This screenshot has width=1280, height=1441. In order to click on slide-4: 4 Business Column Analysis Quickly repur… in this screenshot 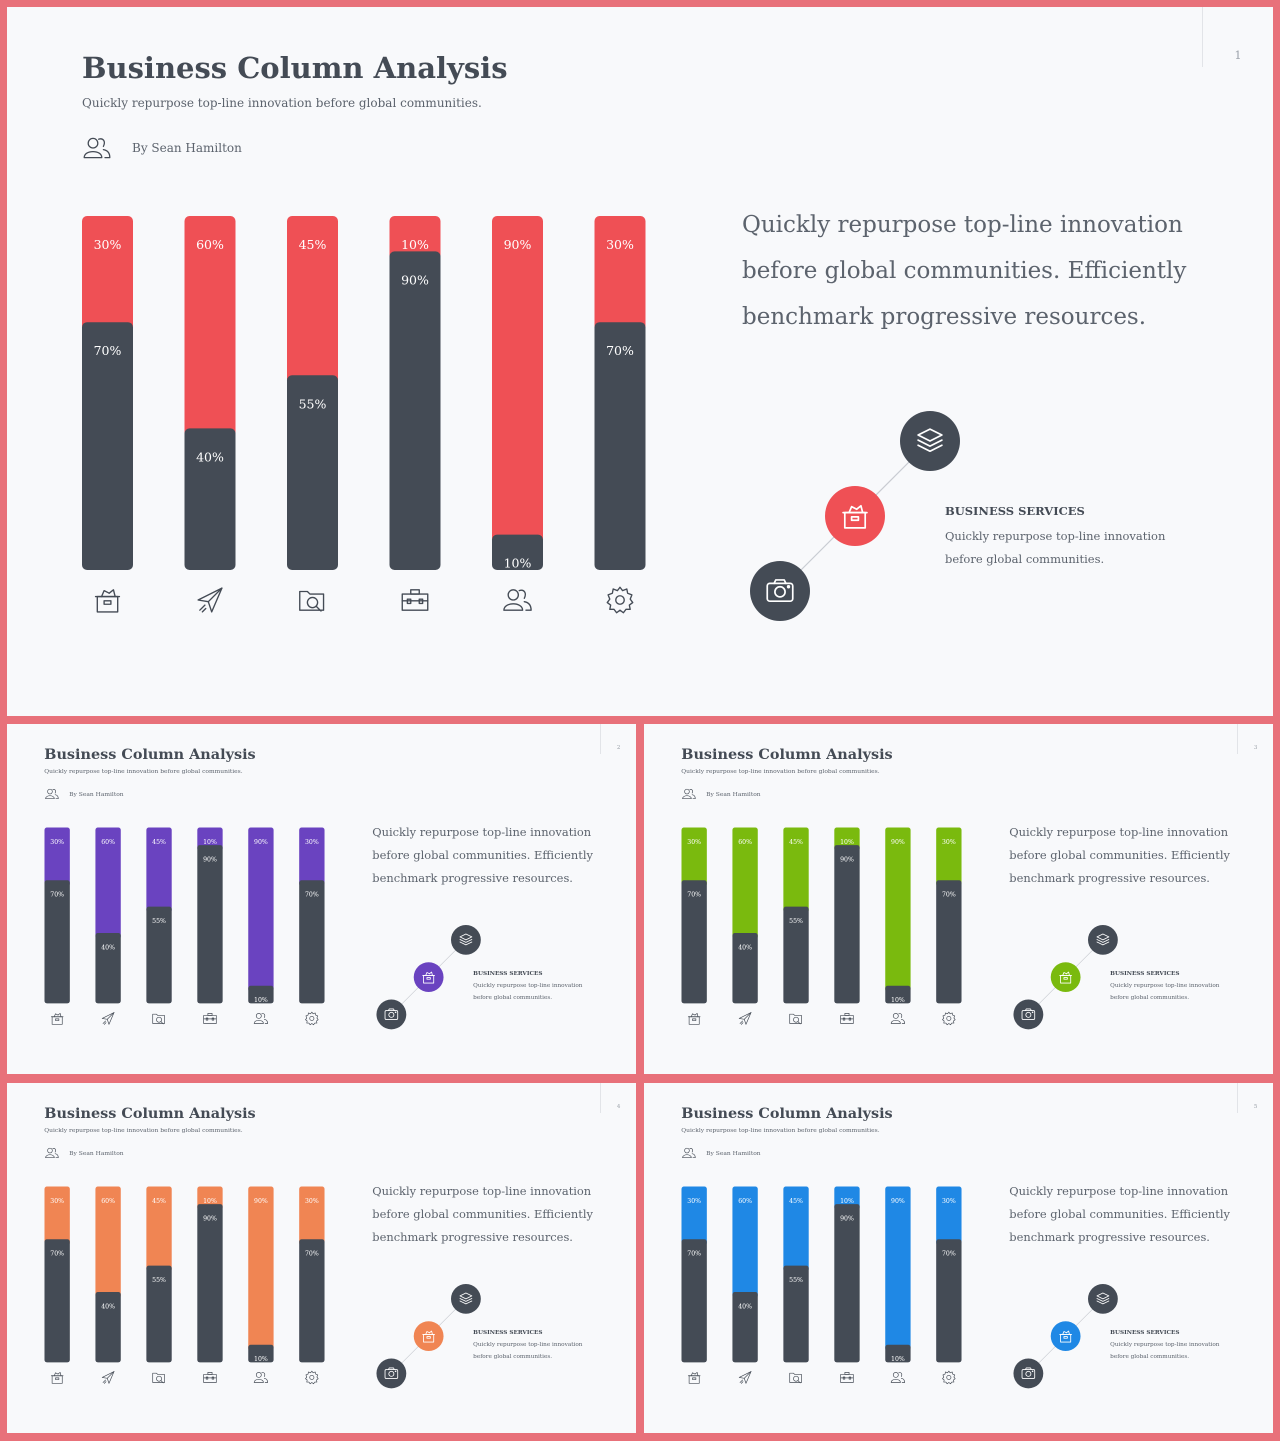, I will do `click(321, 1258)`.